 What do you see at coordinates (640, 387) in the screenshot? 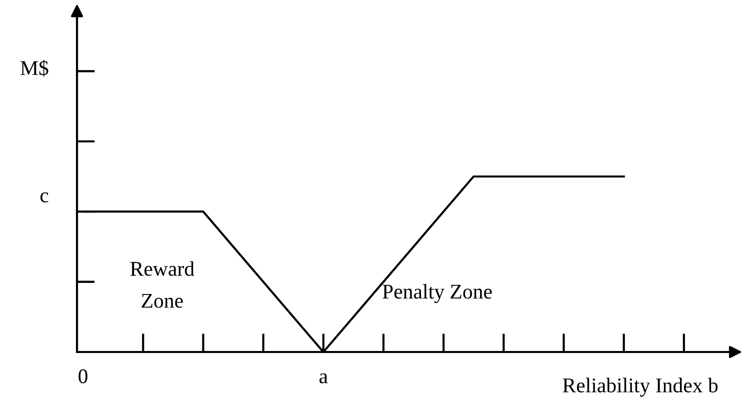
I see `x-axis-title: Reliability Index b` at bounding box center [640, 387].